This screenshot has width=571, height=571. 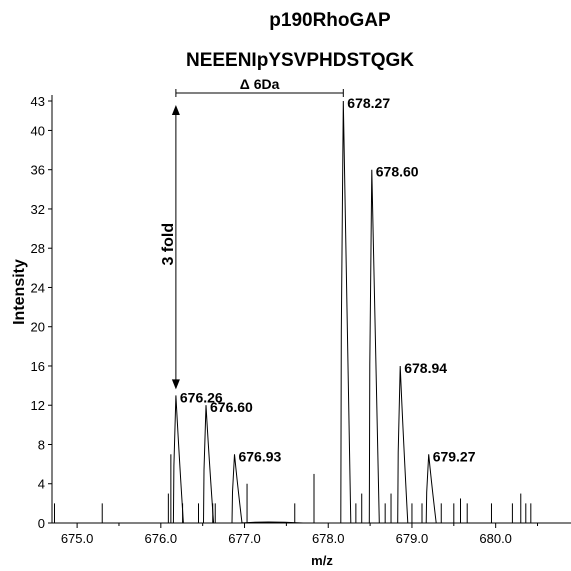 I want to click on y-tick-label: 43, so click(x=38, y=101).